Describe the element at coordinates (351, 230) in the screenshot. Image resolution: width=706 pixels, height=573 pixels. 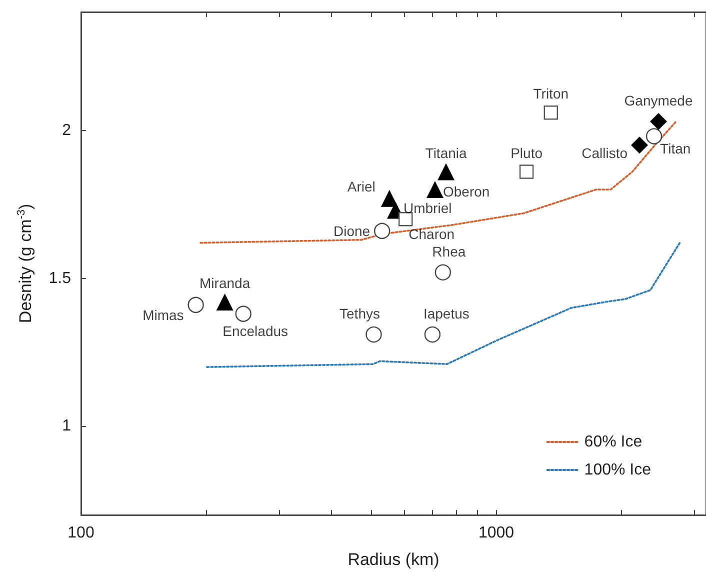
I see `annotation: Dione` at that location.